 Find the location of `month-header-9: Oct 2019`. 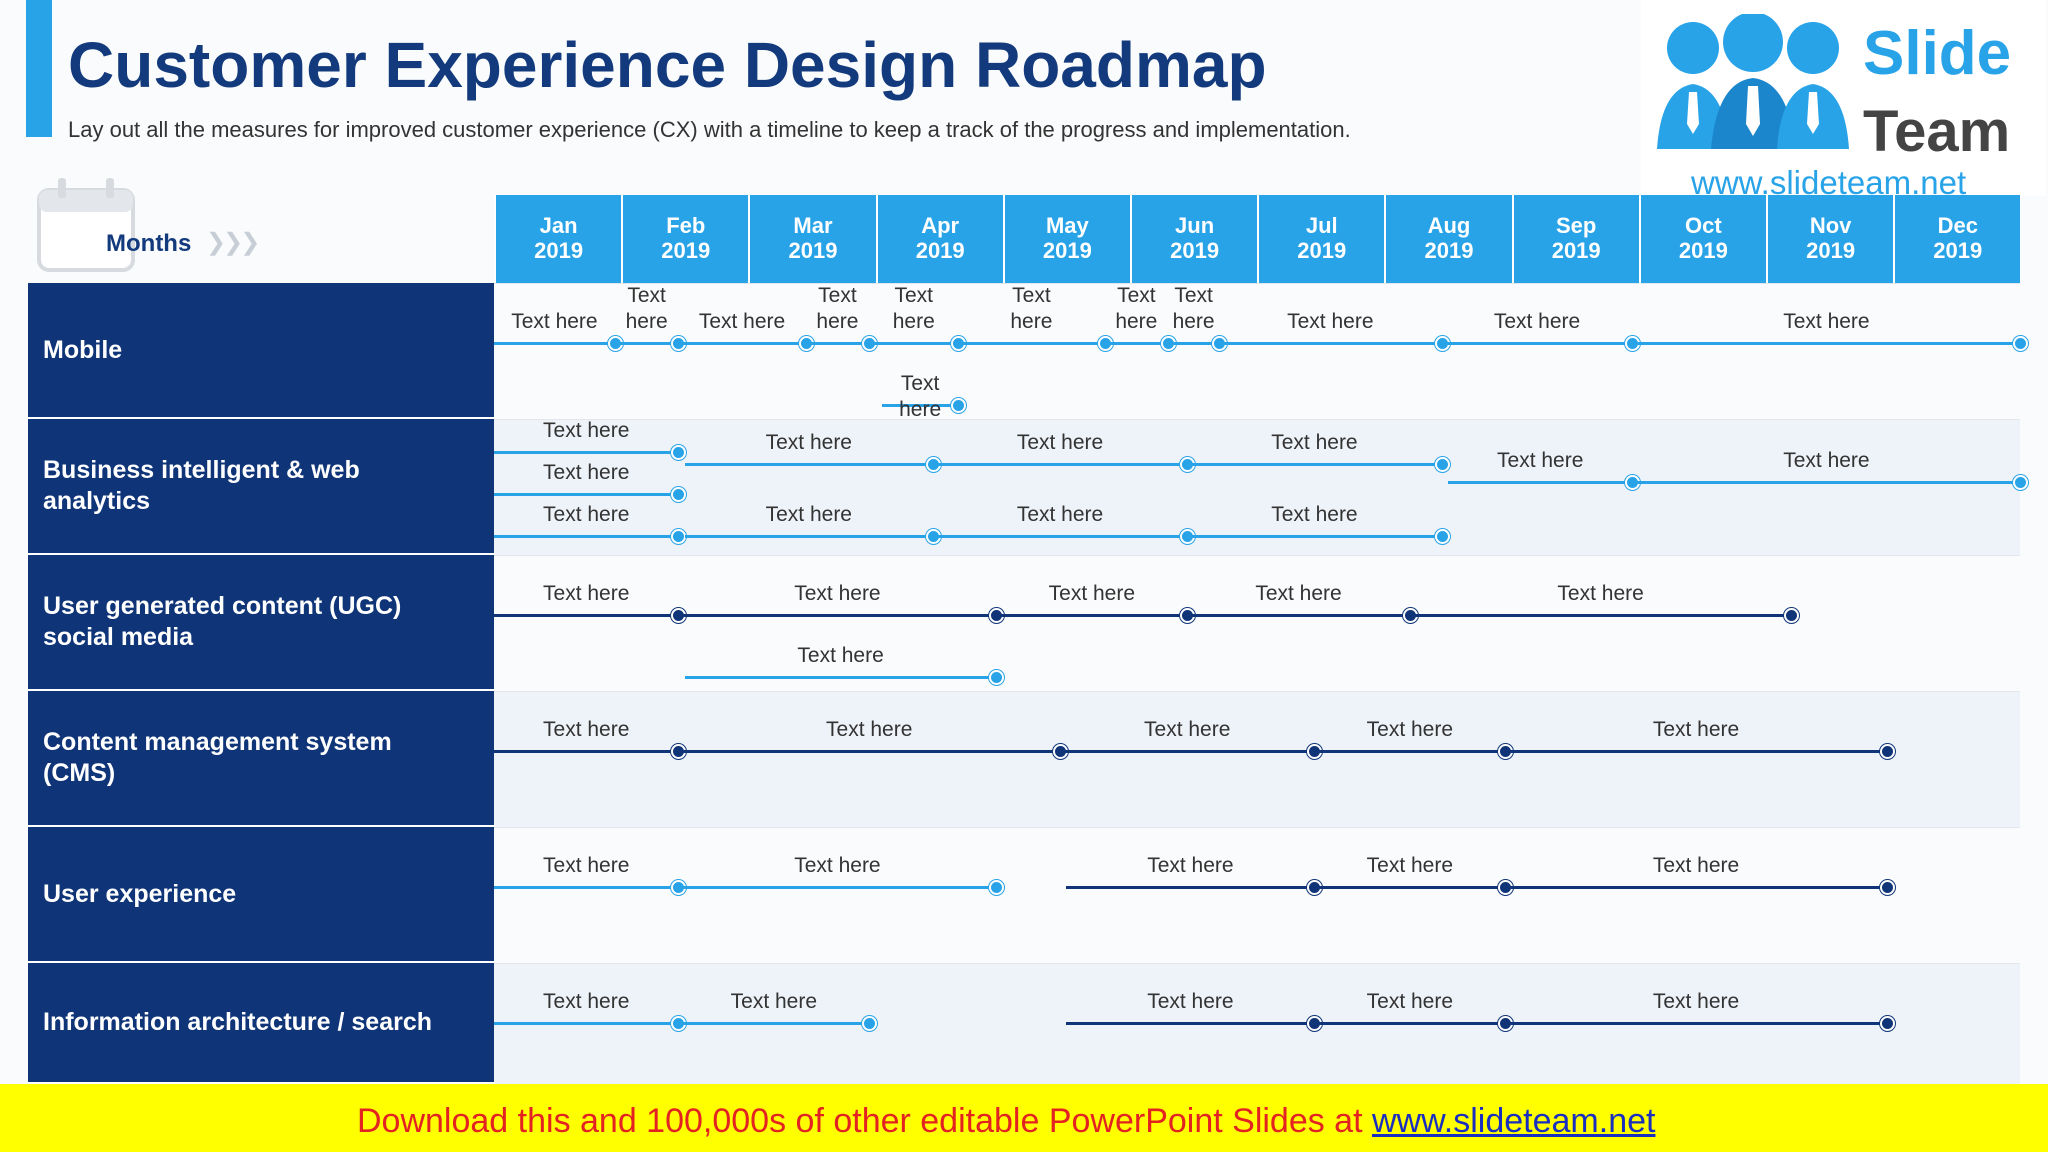

month-header-9: Oct 2019 is located at coordinates (1702, 239).